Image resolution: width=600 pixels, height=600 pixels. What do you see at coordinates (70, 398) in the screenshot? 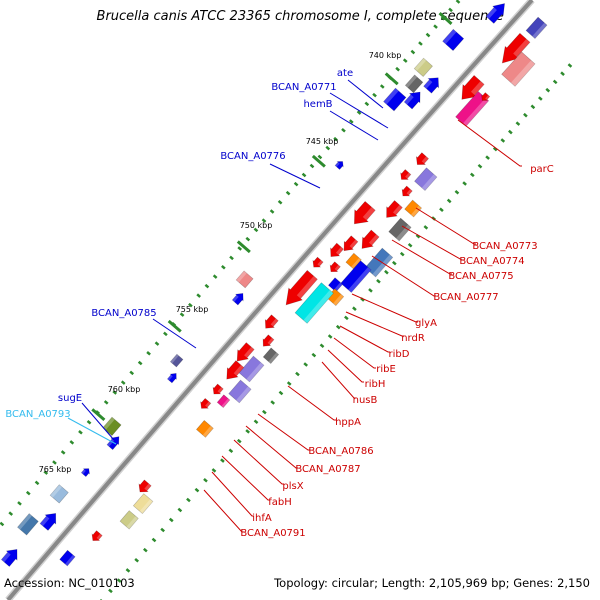
I see `gene-label-sugE: sugE` at bounding box center [70, 398].